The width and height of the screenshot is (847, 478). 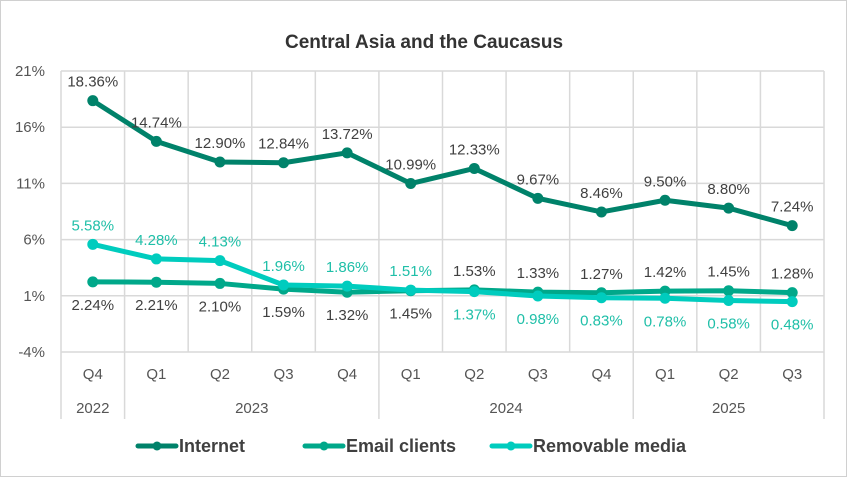 What do you see at coordinates (347, 134) in the screenshot?
I see `internet-data-label: 13.72%` at bounding box center [347, 134].